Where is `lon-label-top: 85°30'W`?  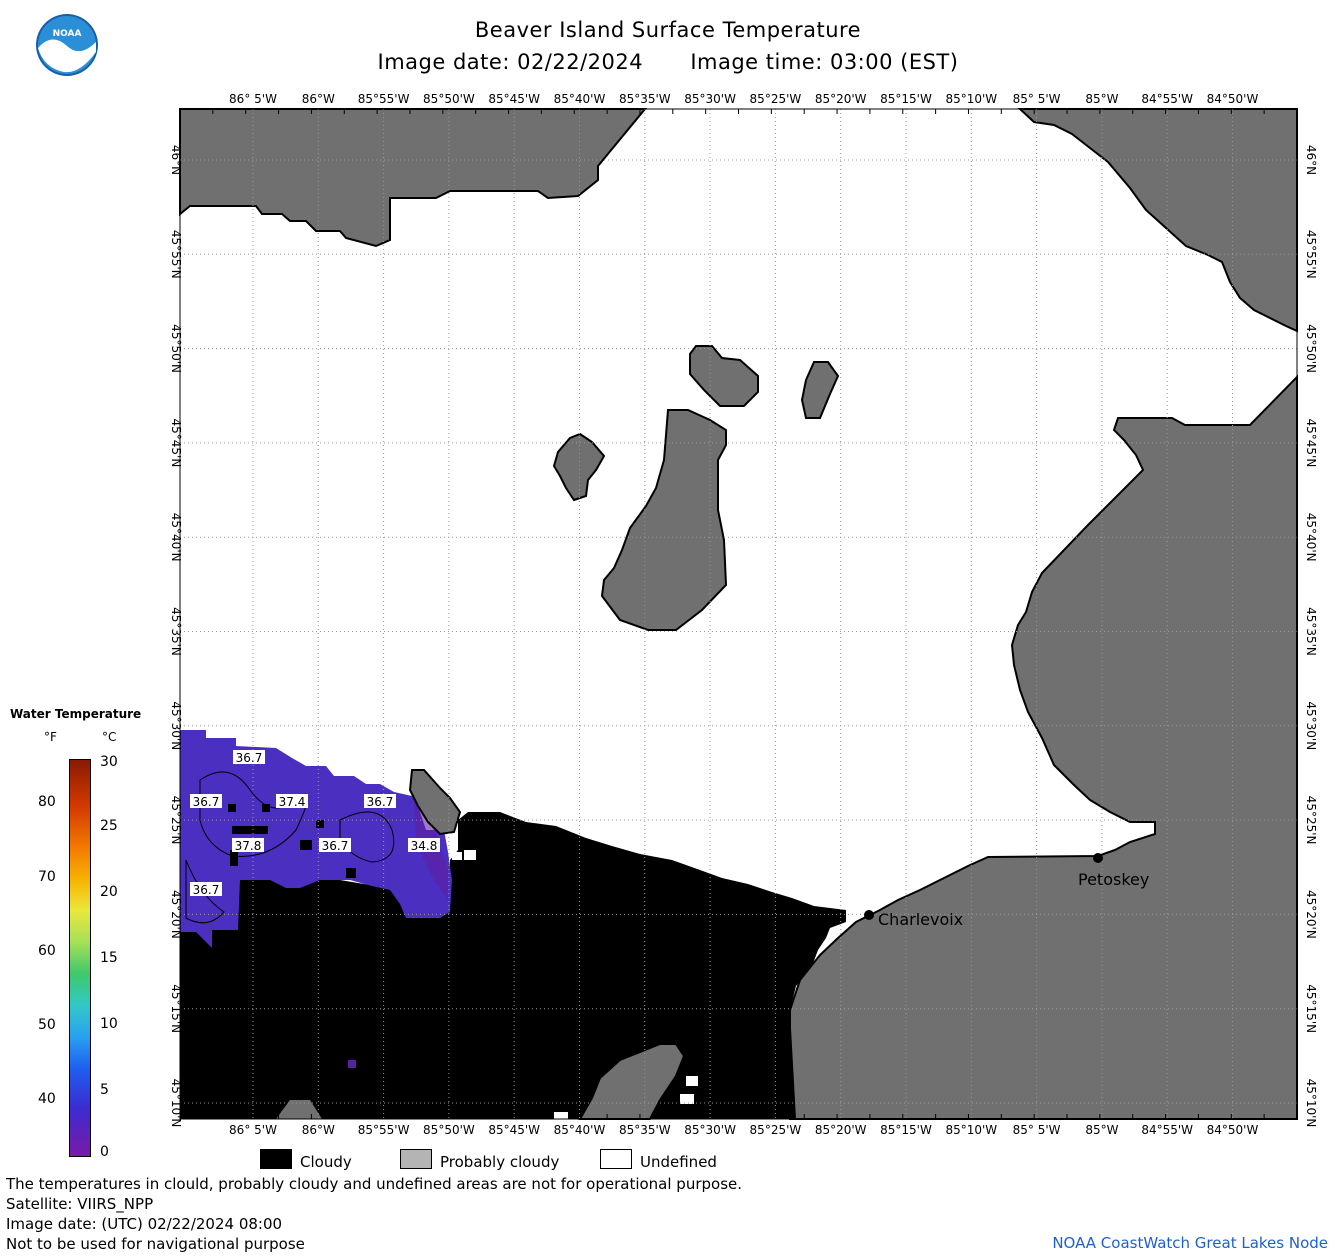
lon-label-top: 85°30'W is located at coordinates (710, 99).